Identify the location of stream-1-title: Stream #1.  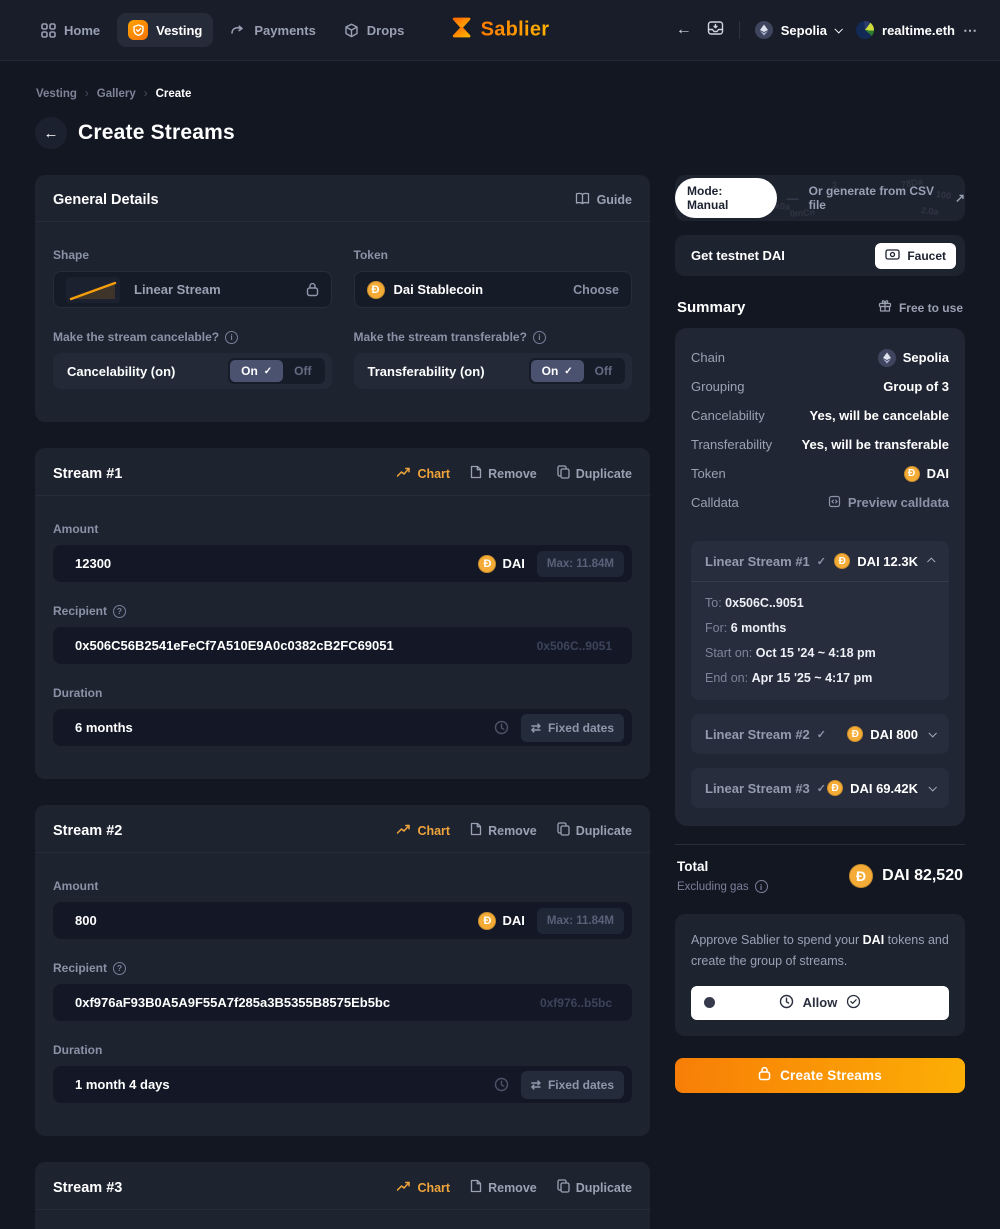
(88, 473).